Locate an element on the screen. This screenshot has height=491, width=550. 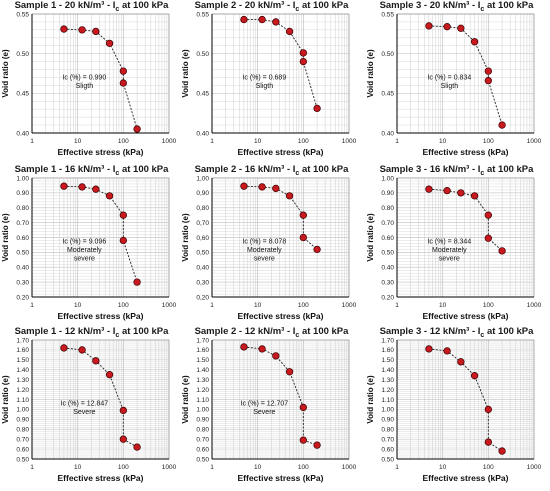
annotation-text: severe is located at coordinates (449, 258).